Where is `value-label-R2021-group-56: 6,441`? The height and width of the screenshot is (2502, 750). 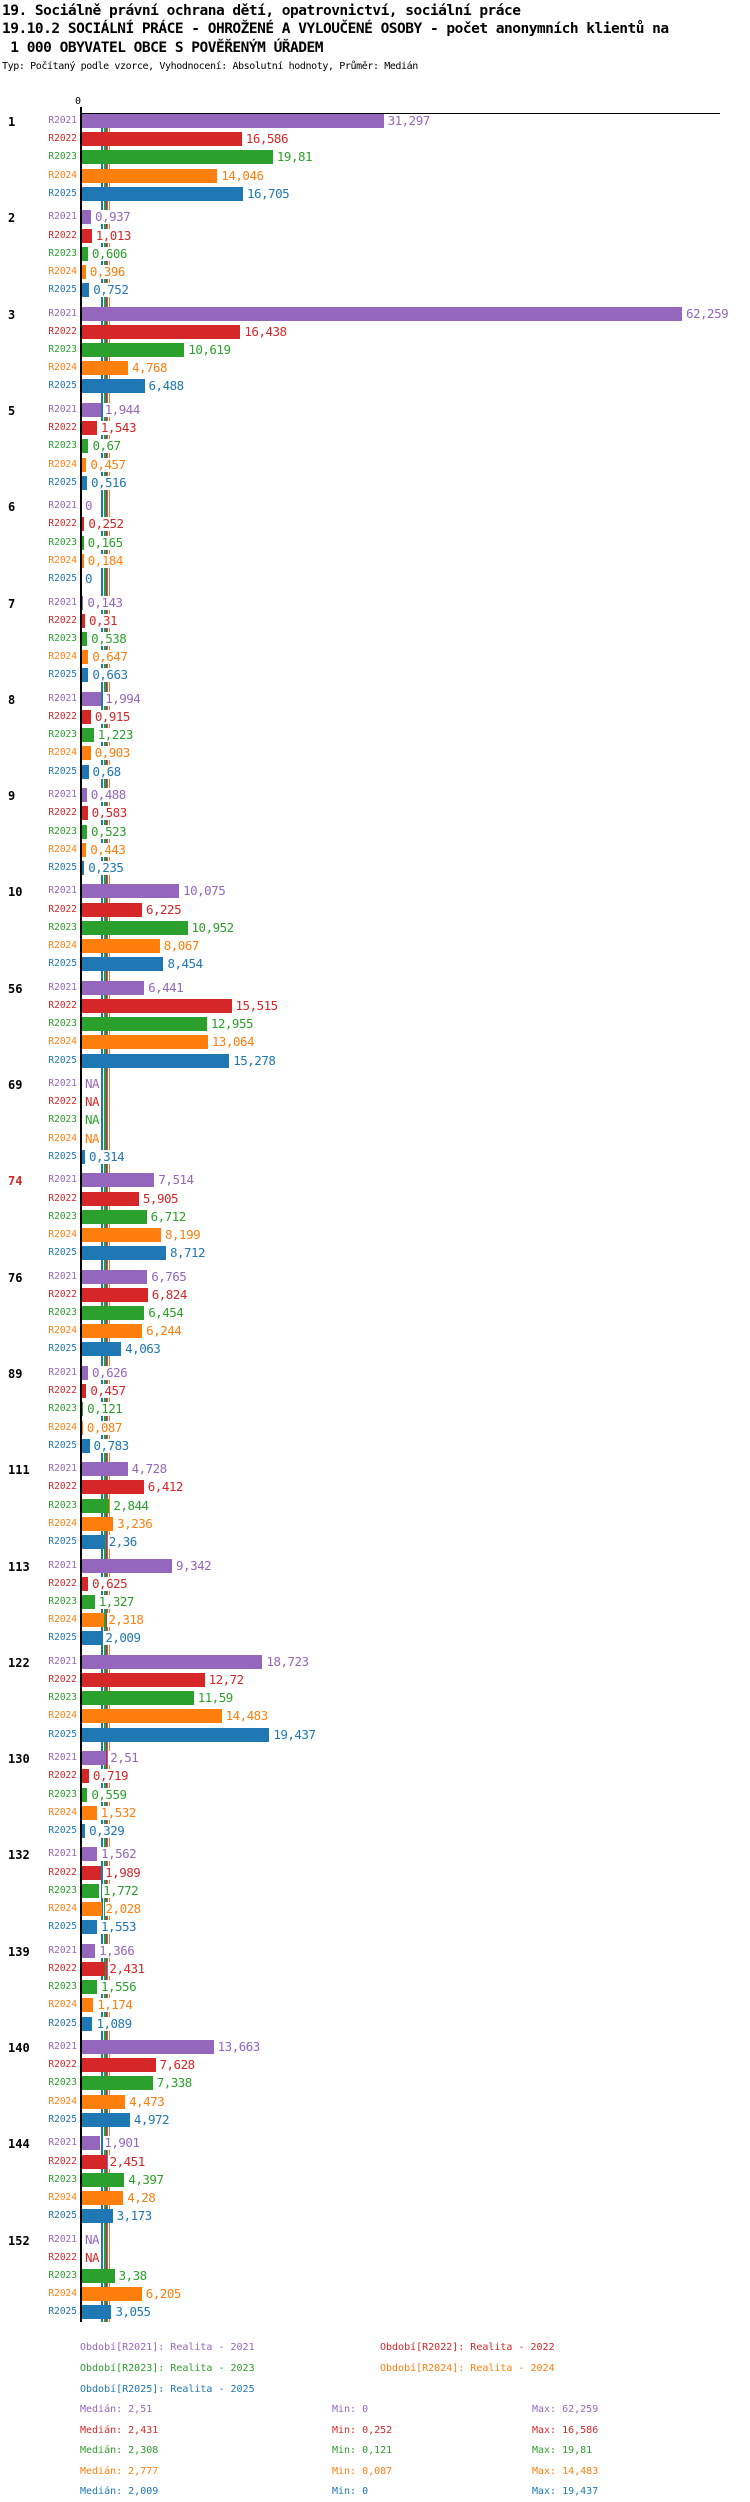 value-label-R2021-group-56: 6,441 is located at coordinates (166, 987).